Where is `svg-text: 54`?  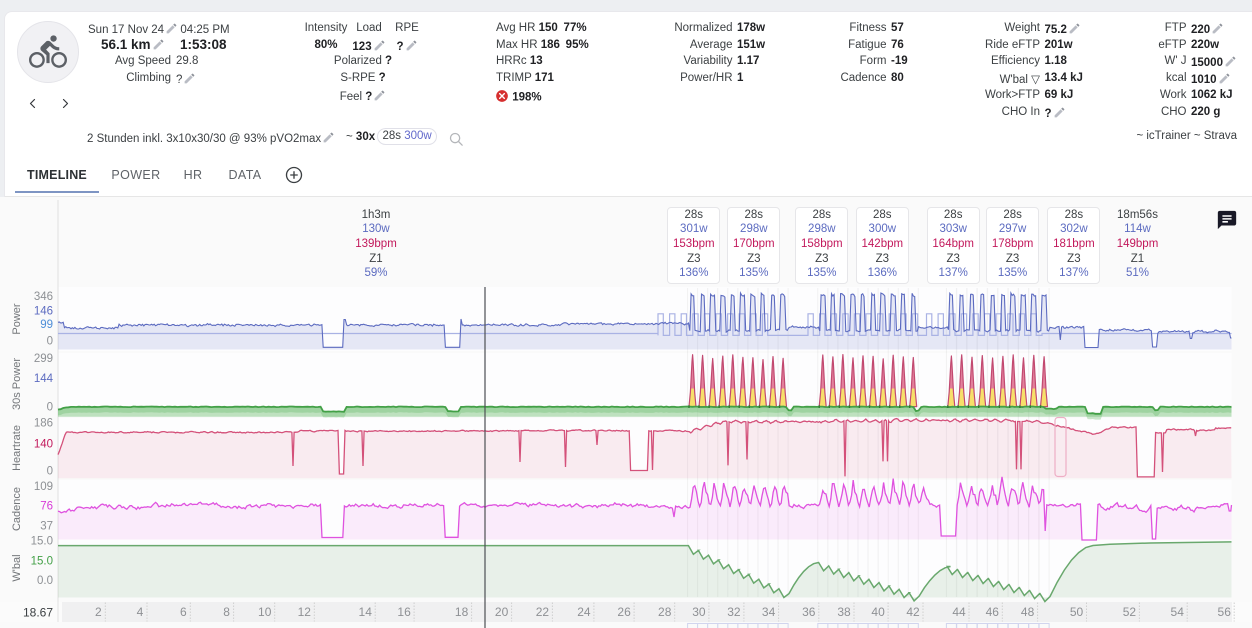
svg-text: 54 is located at coordinates (1178, 612).